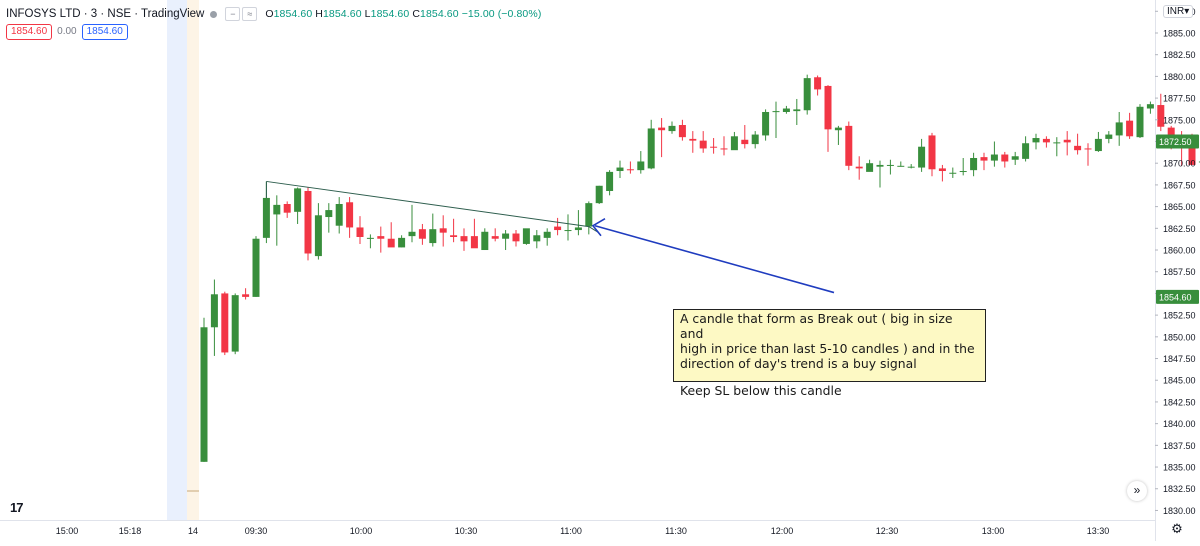  Describe the element at coordinates (1179, 185) in the screenshot. I see `price-tick-label: 1867.50` at that location.